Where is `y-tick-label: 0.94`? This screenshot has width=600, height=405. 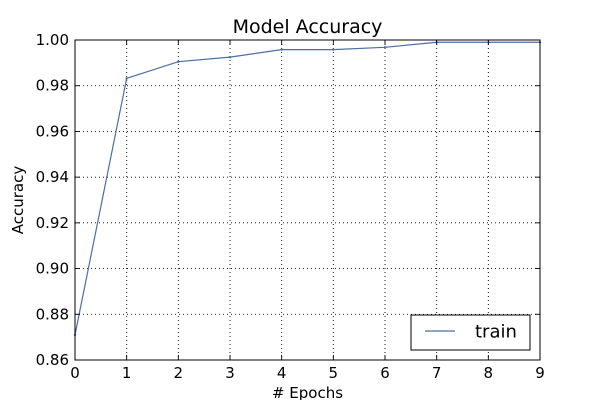 y-tick-label: 0.94 is located at coordinates (52, 177).